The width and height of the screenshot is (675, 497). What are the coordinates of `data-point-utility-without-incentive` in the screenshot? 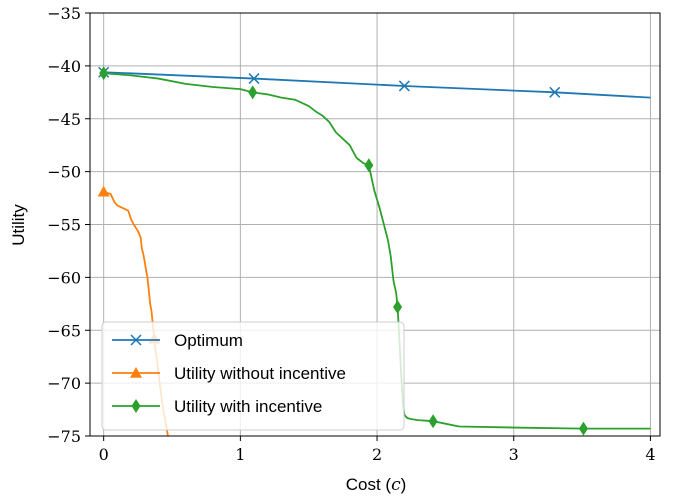 It's located at (103, 191).